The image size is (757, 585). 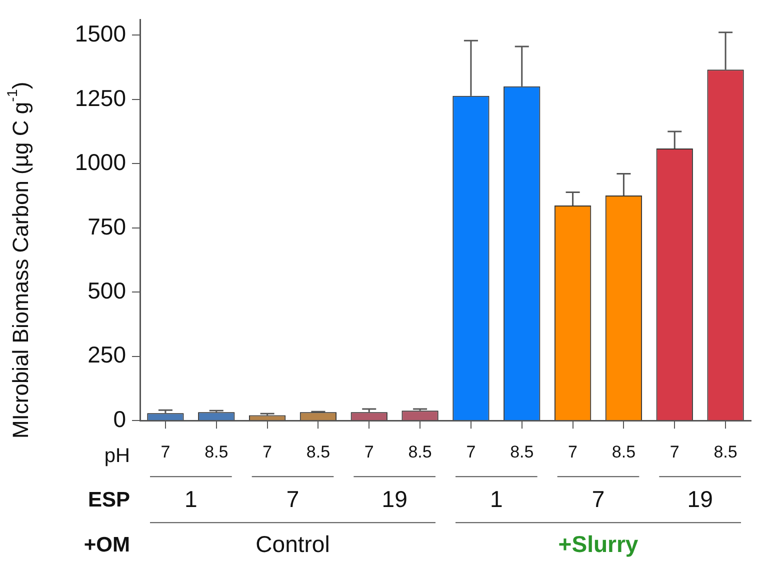 I want to click on y-axis-title: MIcrobial Biomass Carbon (µg C g-1), so click(x=19, y=260).